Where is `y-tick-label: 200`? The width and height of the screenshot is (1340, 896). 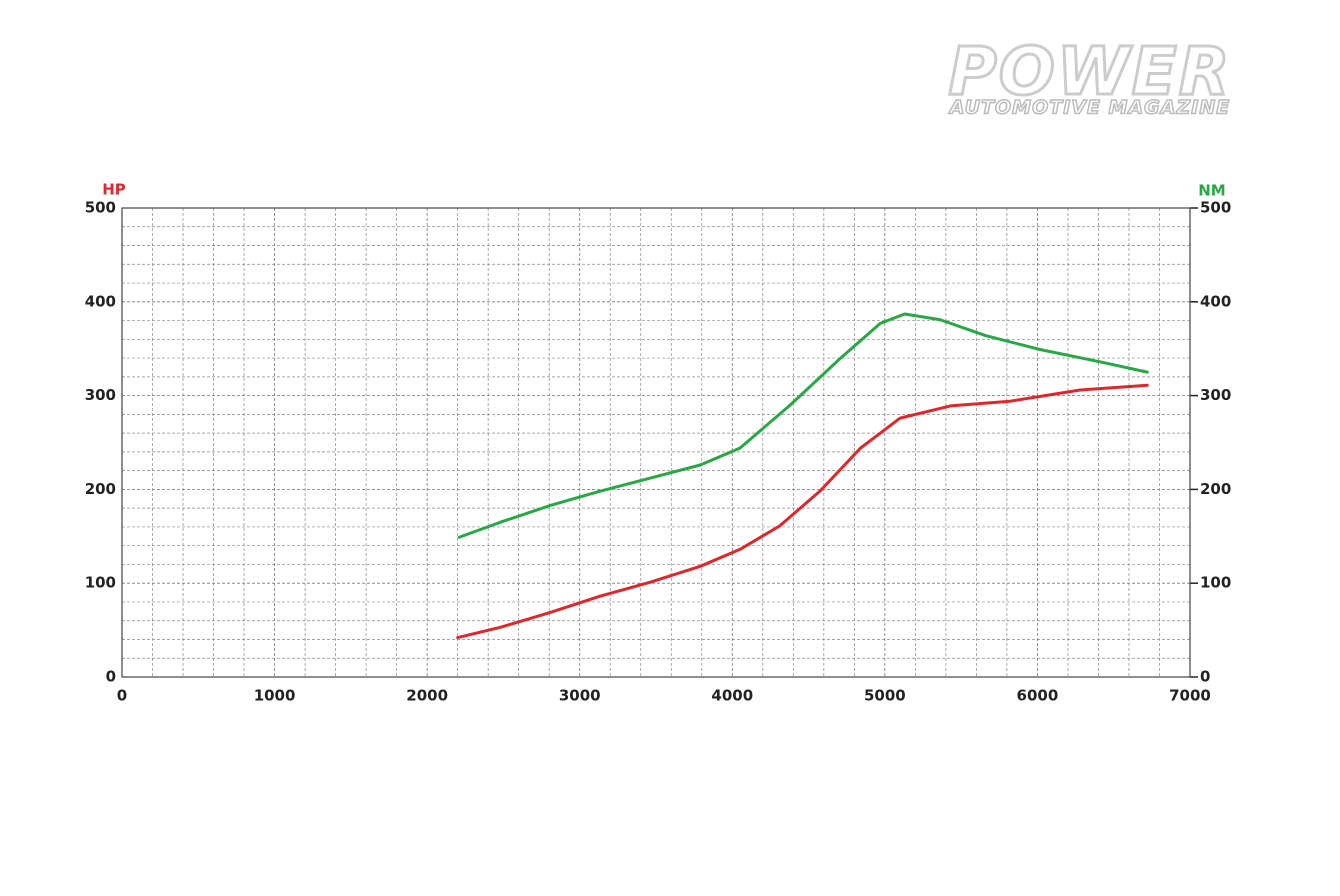
y-tick-label: 200 is located at coordinates (100, 489).